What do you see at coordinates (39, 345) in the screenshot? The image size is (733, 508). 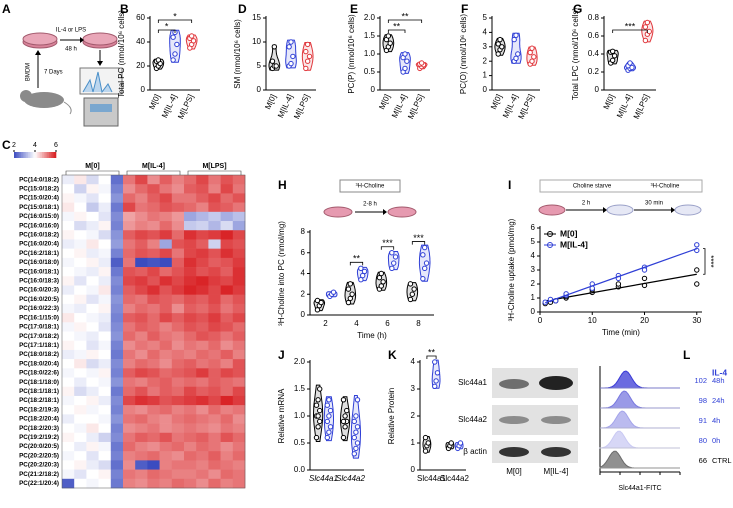 I see `row-label: PC(17:1/18:1)` at bounding box center [39, 345].